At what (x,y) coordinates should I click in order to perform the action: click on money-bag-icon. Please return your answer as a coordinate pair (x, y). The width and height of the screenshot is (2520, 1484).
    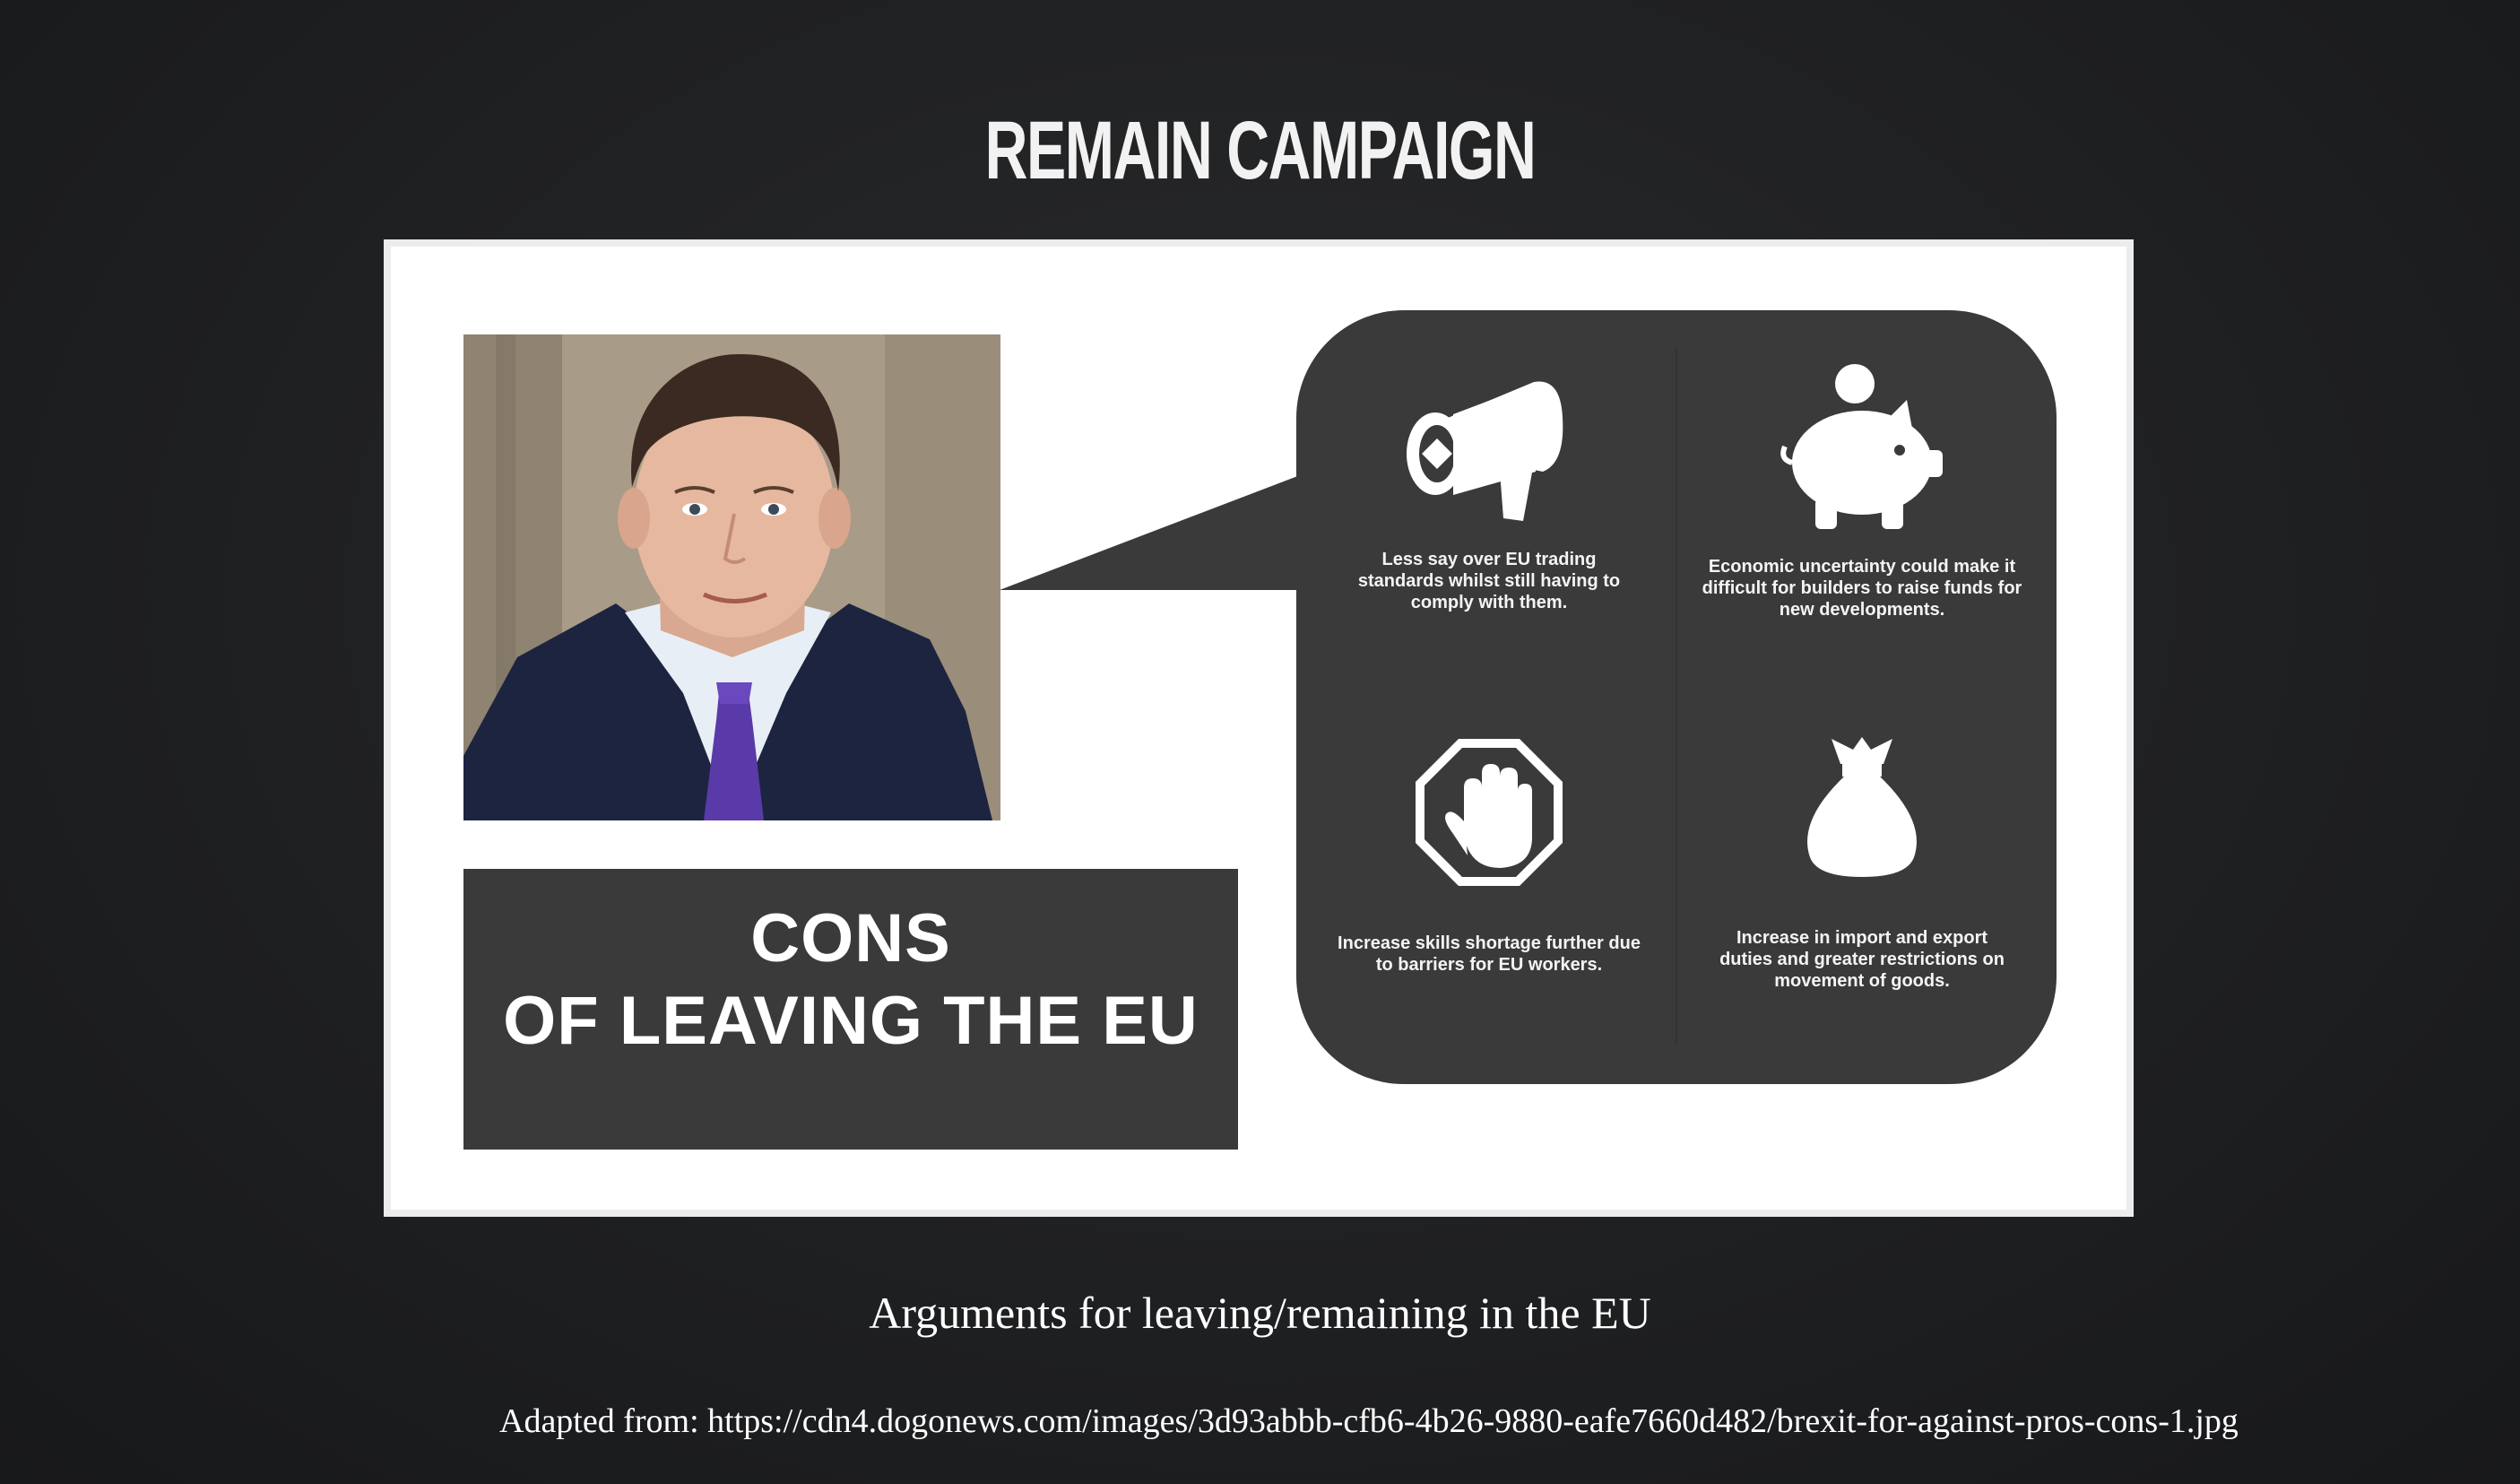
    Looking at the image, I should click on (1862, 807).